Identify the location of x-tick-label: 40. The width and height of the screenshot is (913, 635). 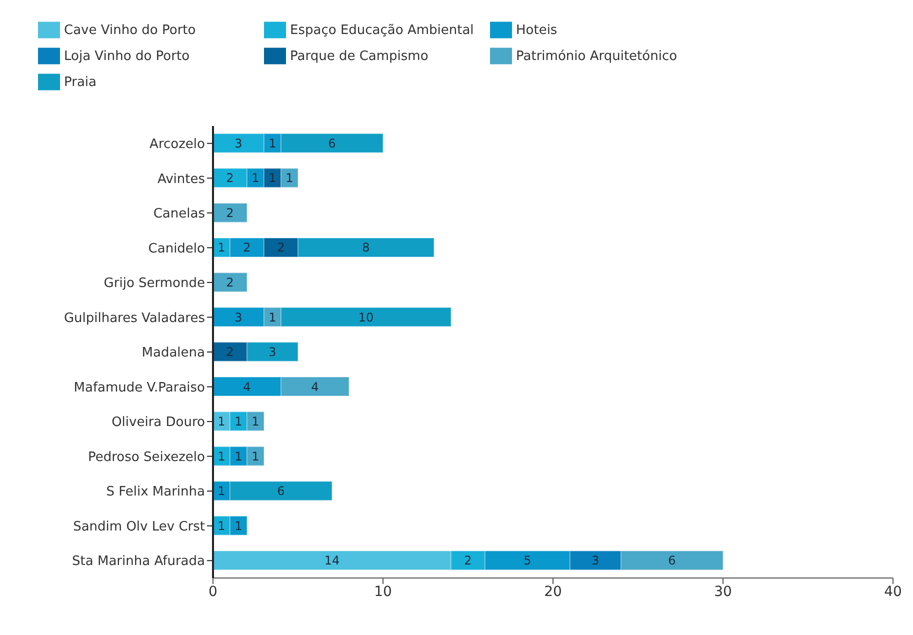
(893, 592).